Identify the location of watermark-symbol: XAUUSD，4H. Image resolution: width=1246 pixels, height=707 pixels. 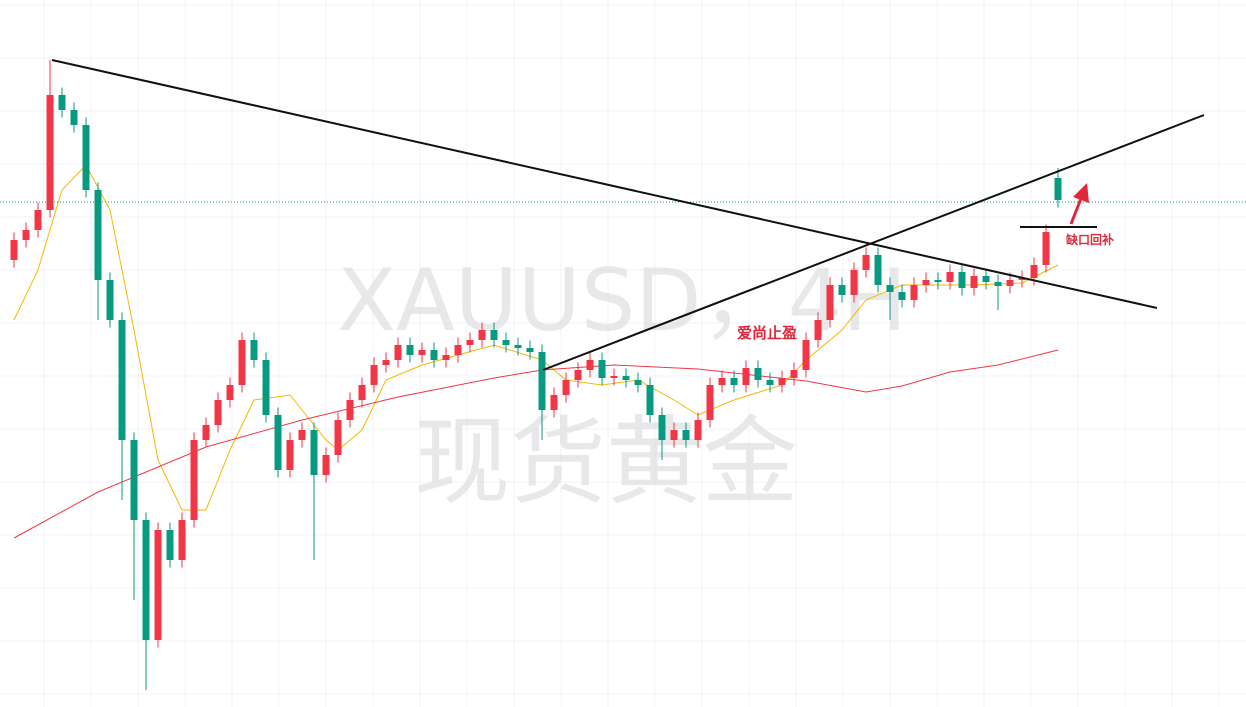
(622, 301).